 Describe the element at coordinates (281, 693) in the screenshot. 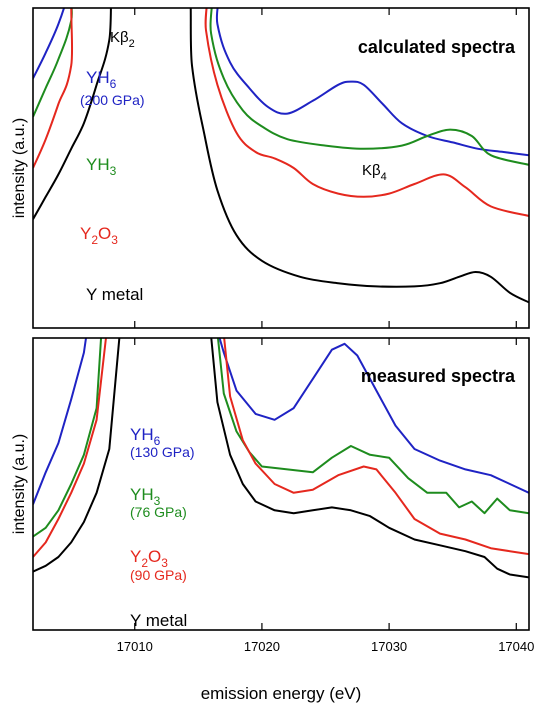

I see `x-axis-label: emission energy (eV)` at that location.